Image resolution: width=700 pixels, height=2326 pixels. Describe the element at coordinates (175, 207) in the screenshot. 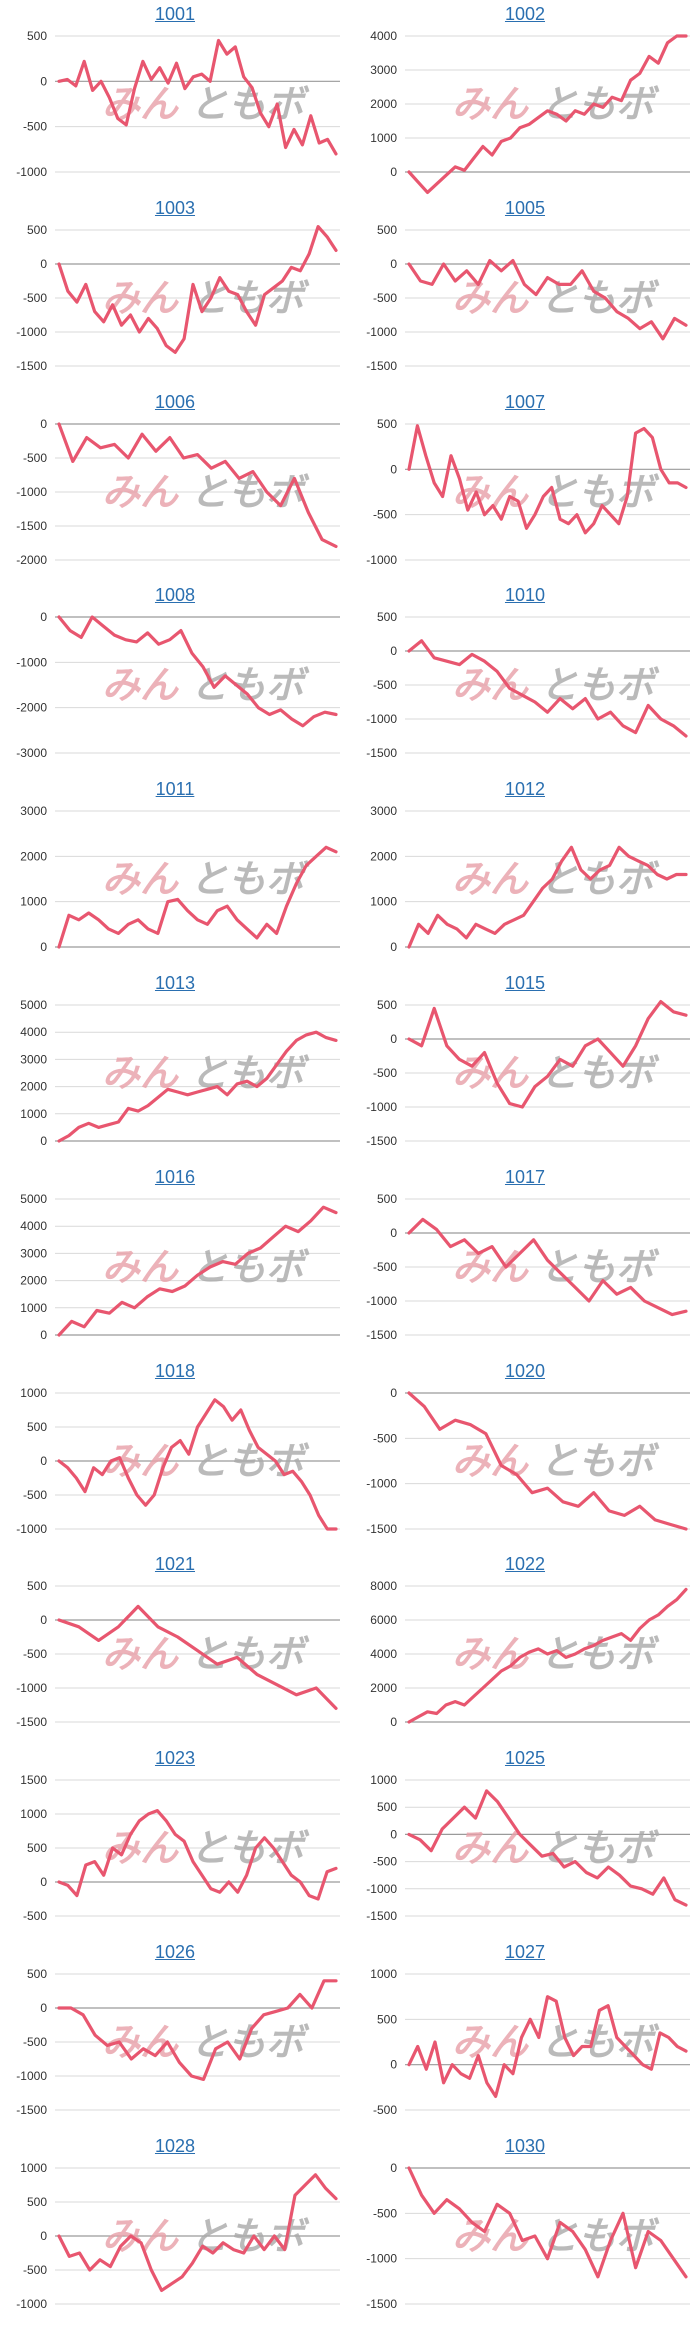

I see `chart-title-link: 1003` at that location.